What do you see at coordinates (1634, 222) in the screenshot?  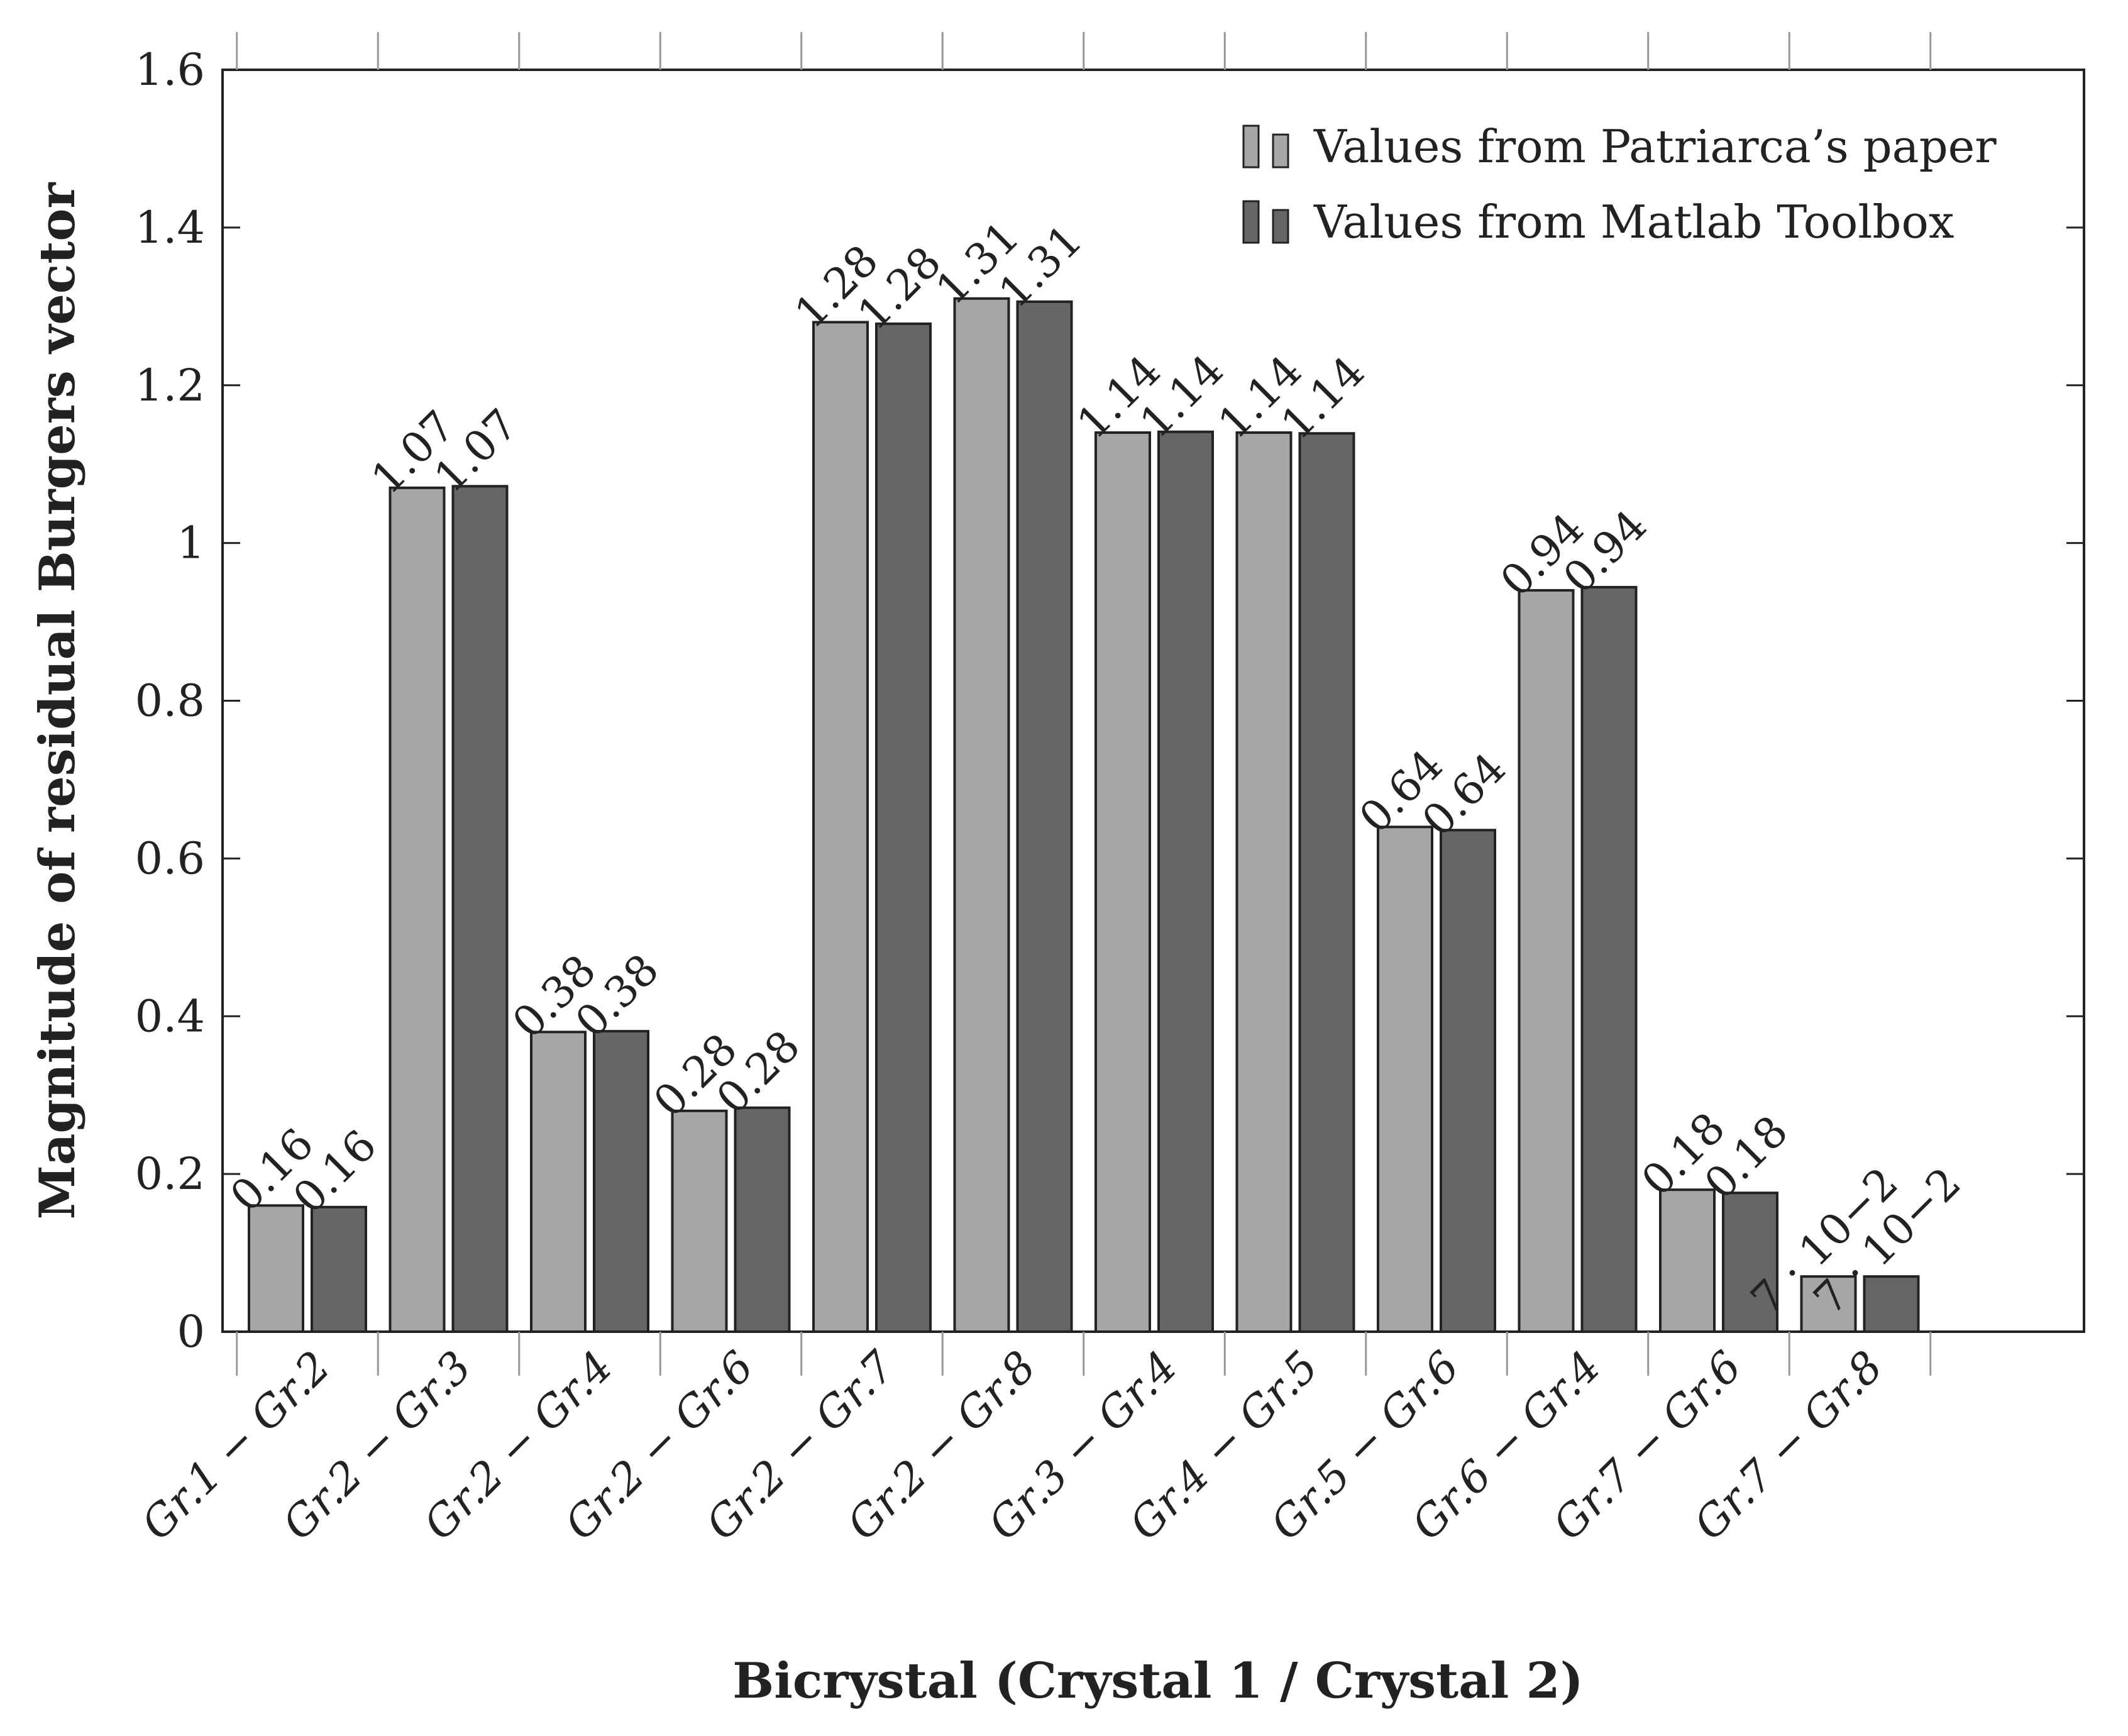 I see `legend-entry-label: Values from Matlab Toolbox` at bounding box center [1634, 222].